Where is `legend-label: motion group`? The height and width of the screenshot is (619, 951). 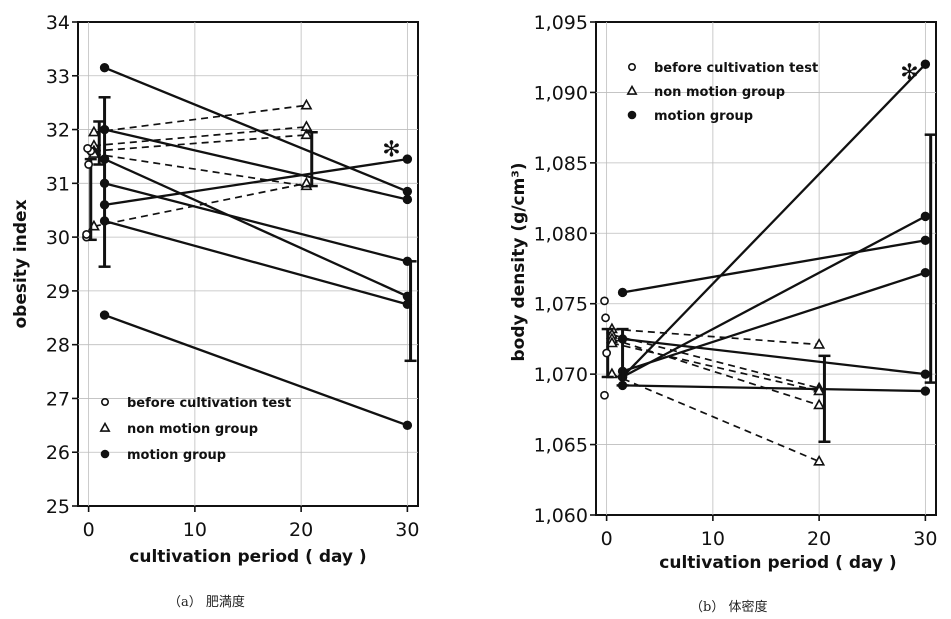
legend-label: motion group is located at coordinates (176, 455).